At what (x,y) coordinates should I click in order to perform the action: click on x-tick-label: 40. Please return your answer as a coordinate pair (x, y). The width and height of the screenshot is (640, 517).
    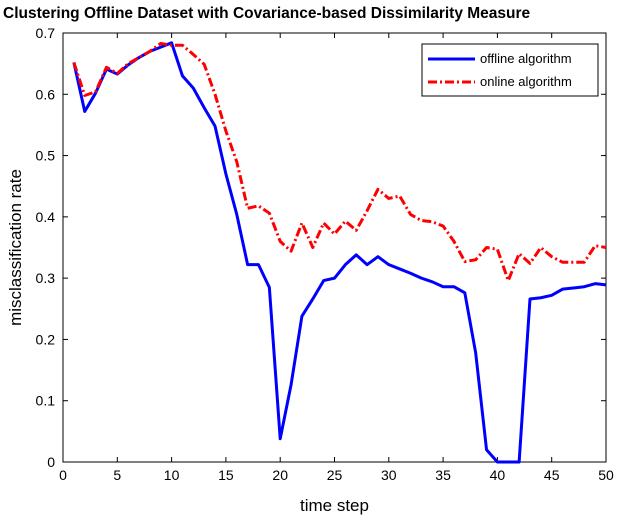
    Looking at the image, I should click on (498, 475).